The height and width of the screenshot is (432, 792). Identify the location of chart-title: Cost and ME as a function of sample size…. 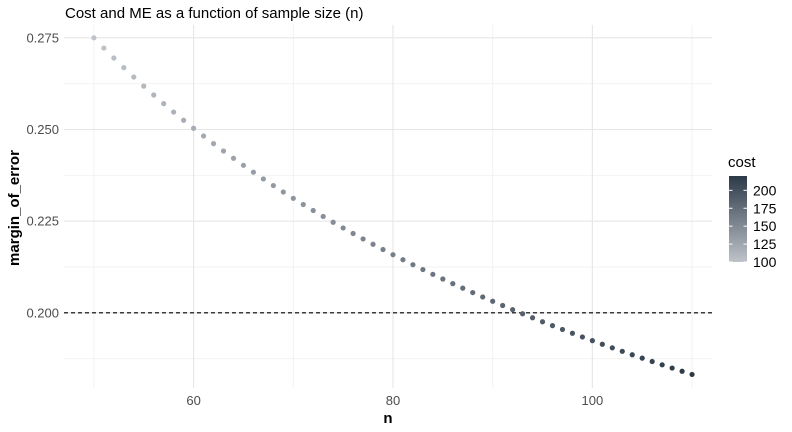
(214, 13).